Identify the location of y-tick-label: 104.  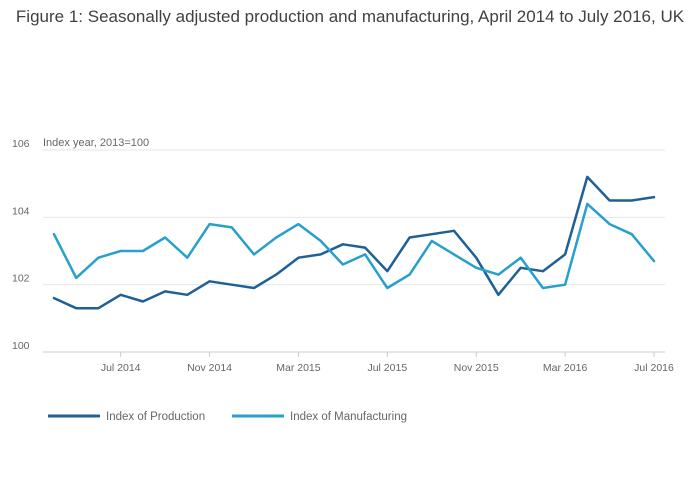
(21, 211).